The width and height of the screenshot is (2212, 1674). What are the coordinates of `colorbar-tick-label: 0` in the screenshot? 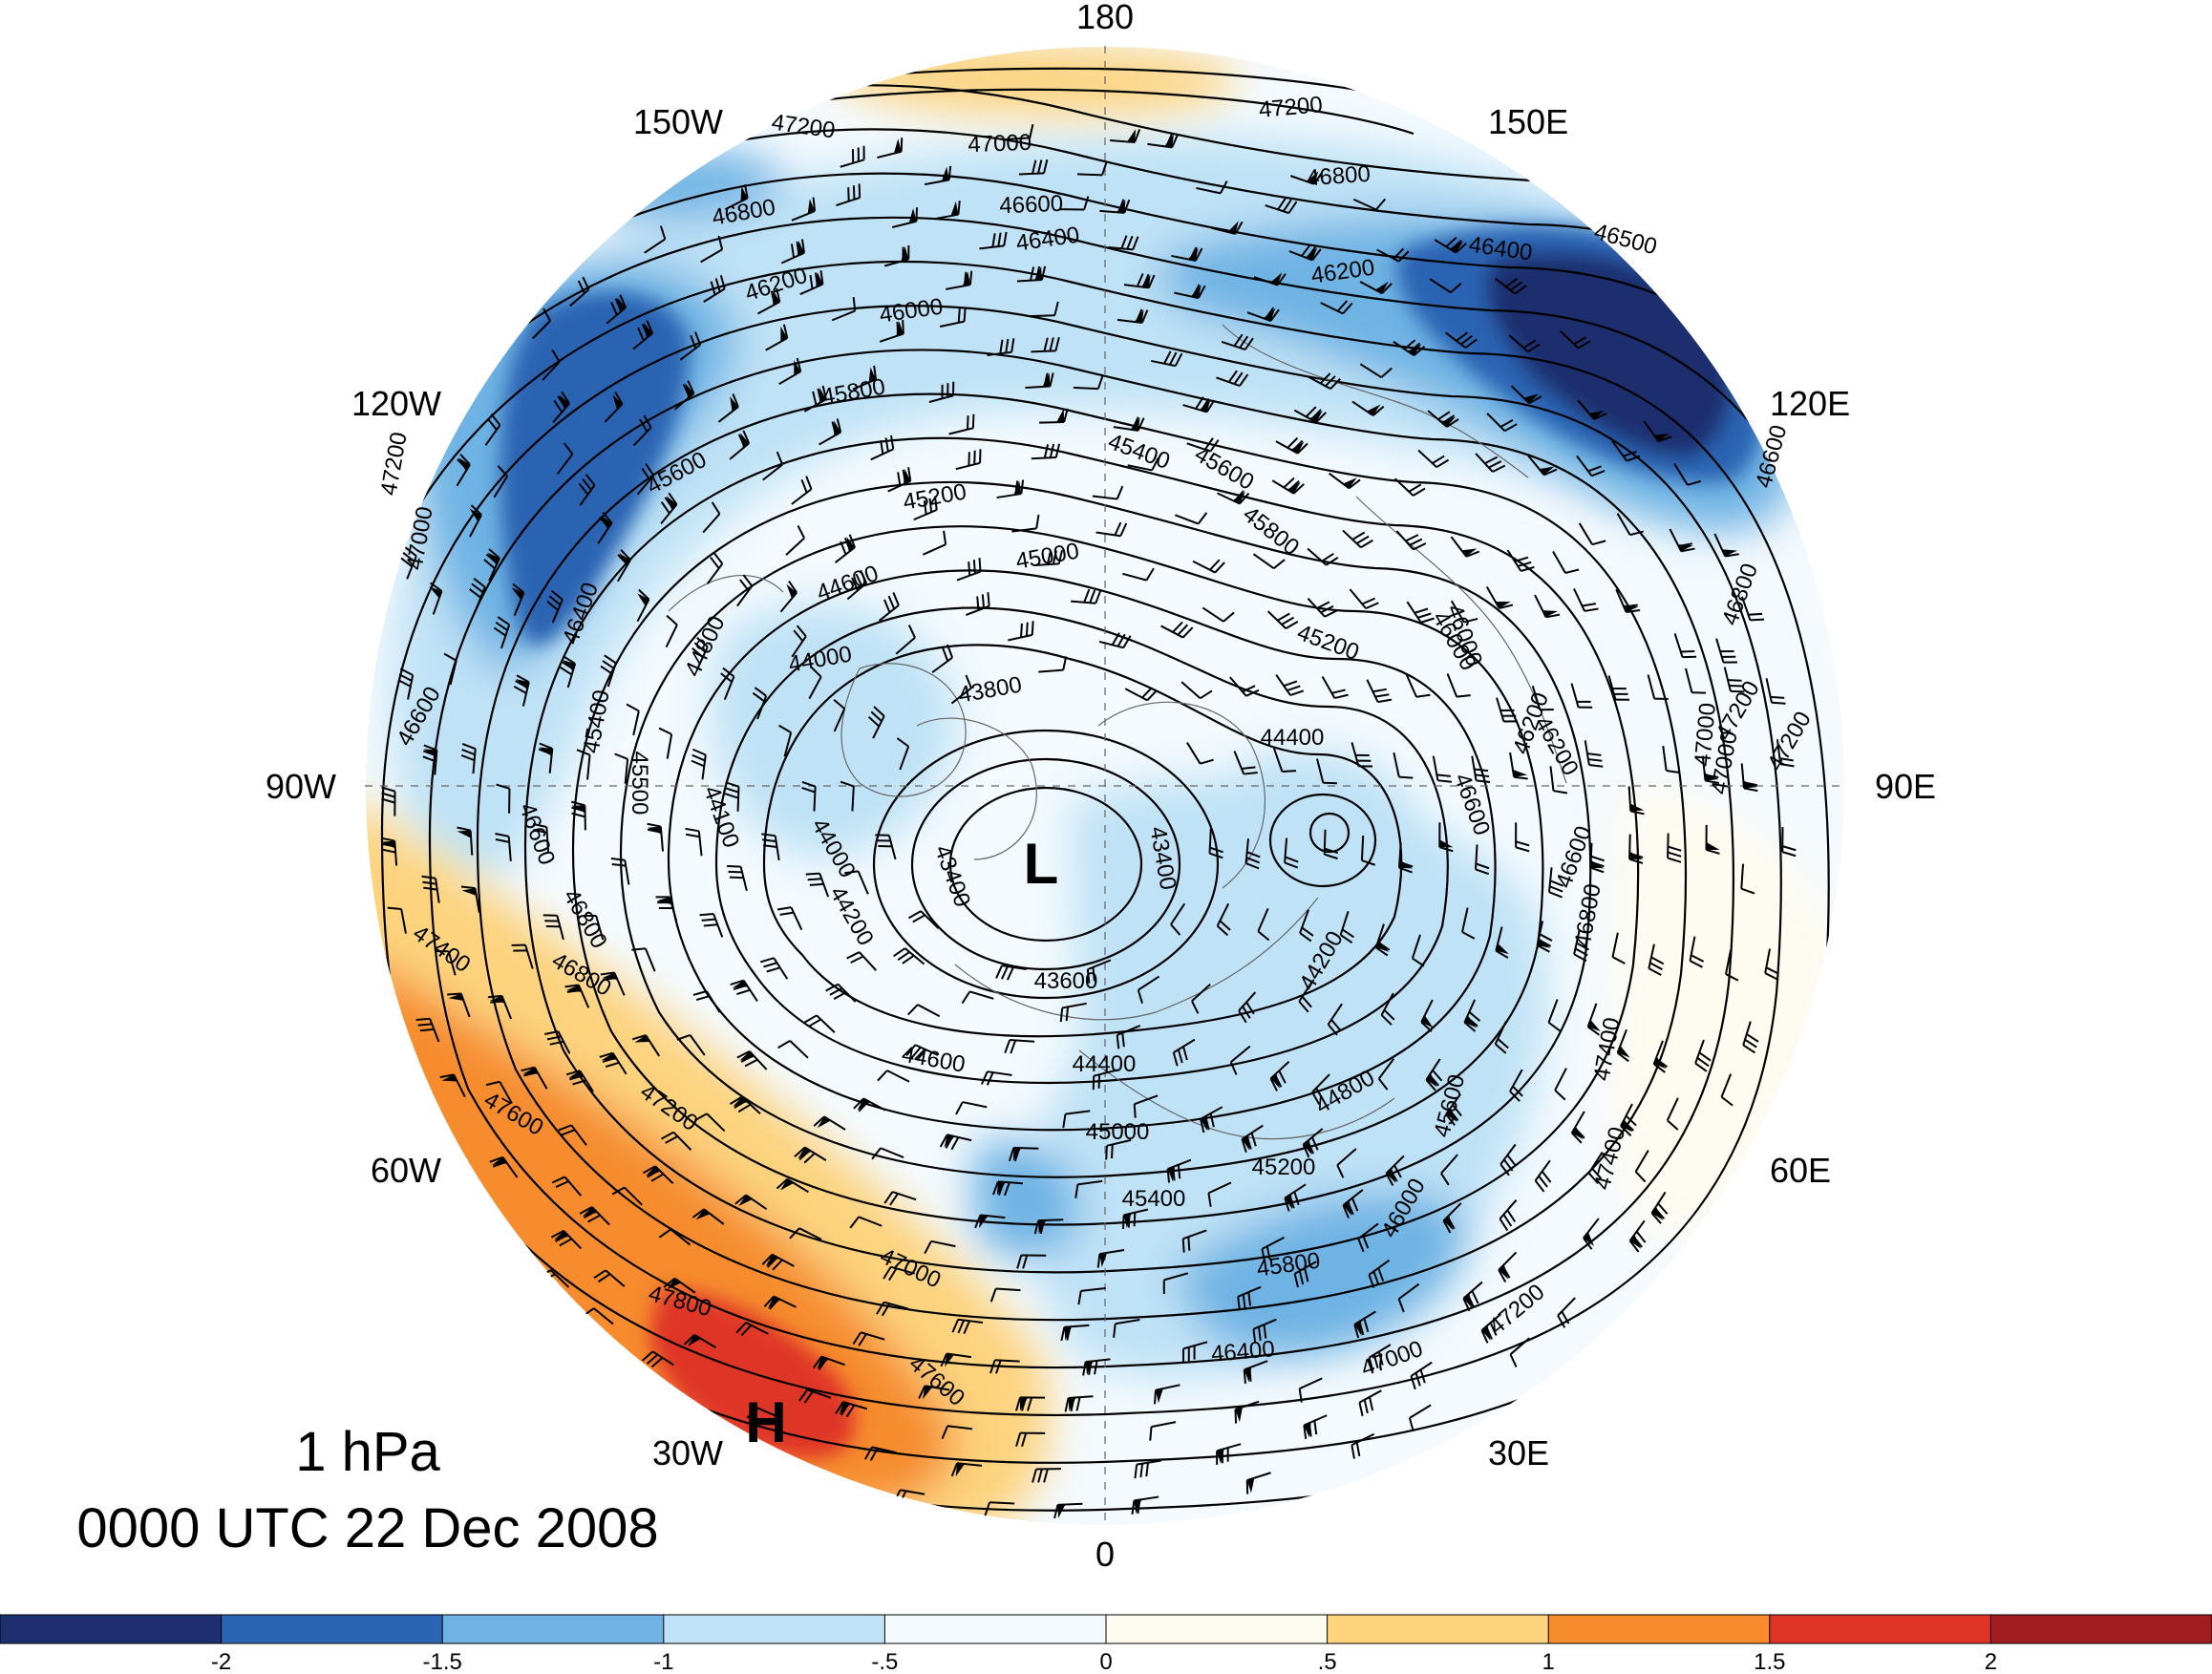 It's located at (1105, 1661).